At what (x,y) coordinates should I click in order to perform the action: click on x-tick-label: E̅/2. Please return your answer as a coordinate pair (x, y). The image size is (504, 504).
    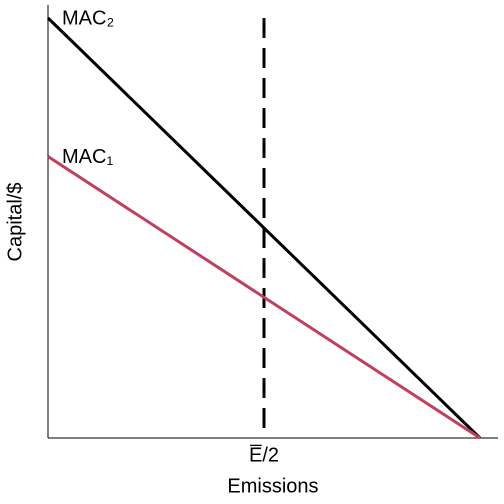
    Looking at the image, I should click on (264, 454).